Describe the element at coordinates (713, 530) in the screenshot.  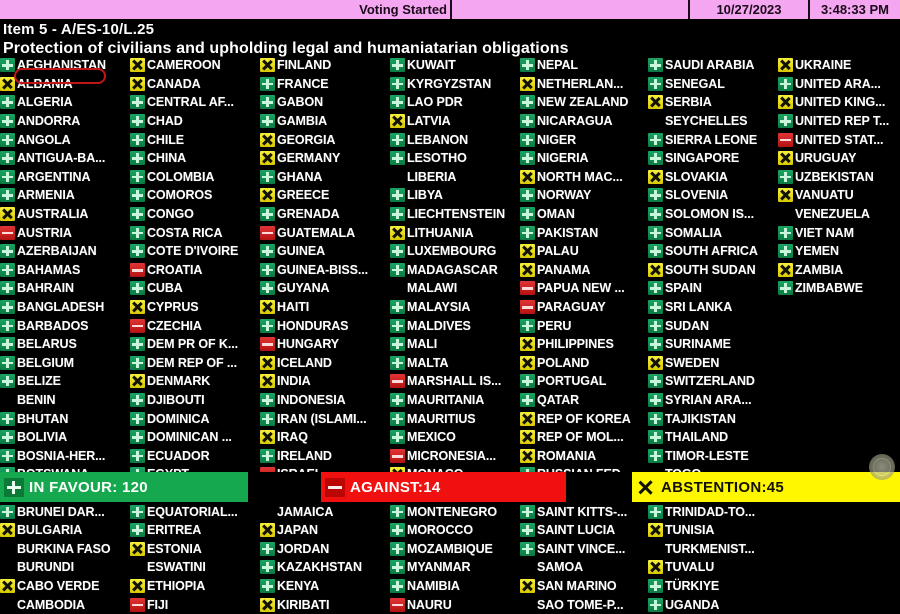
I see `country-row: TUNISIA` at that location.